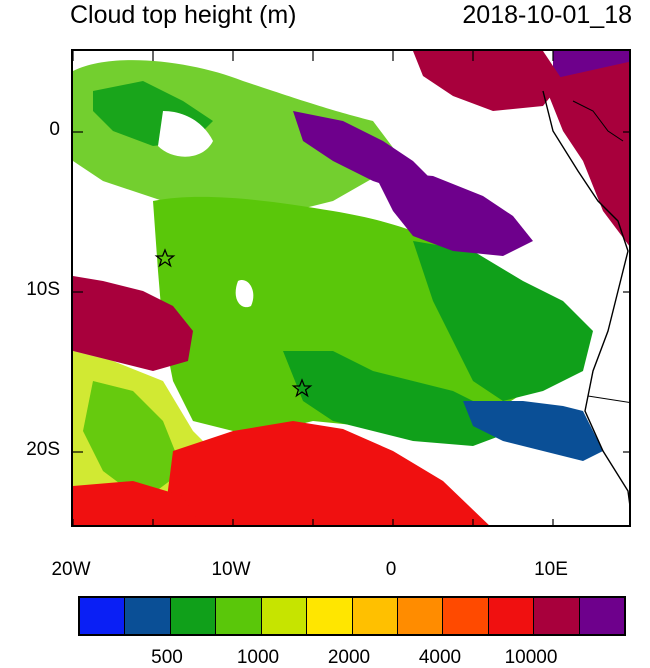  I want to click on color-legend-bar, so click(352, 616).